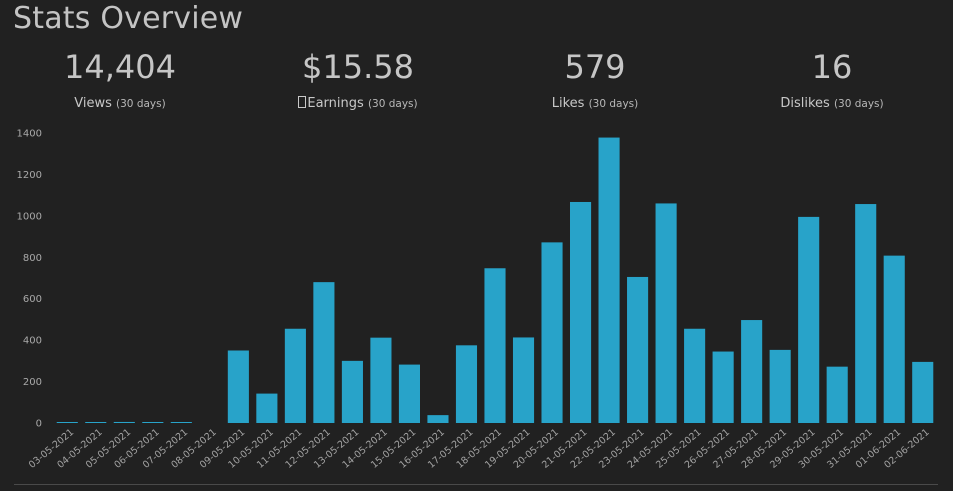 The width and height of the screenshot is (953, 491). I want to click on stat-dislikes-value: 16, so click(832, 67).